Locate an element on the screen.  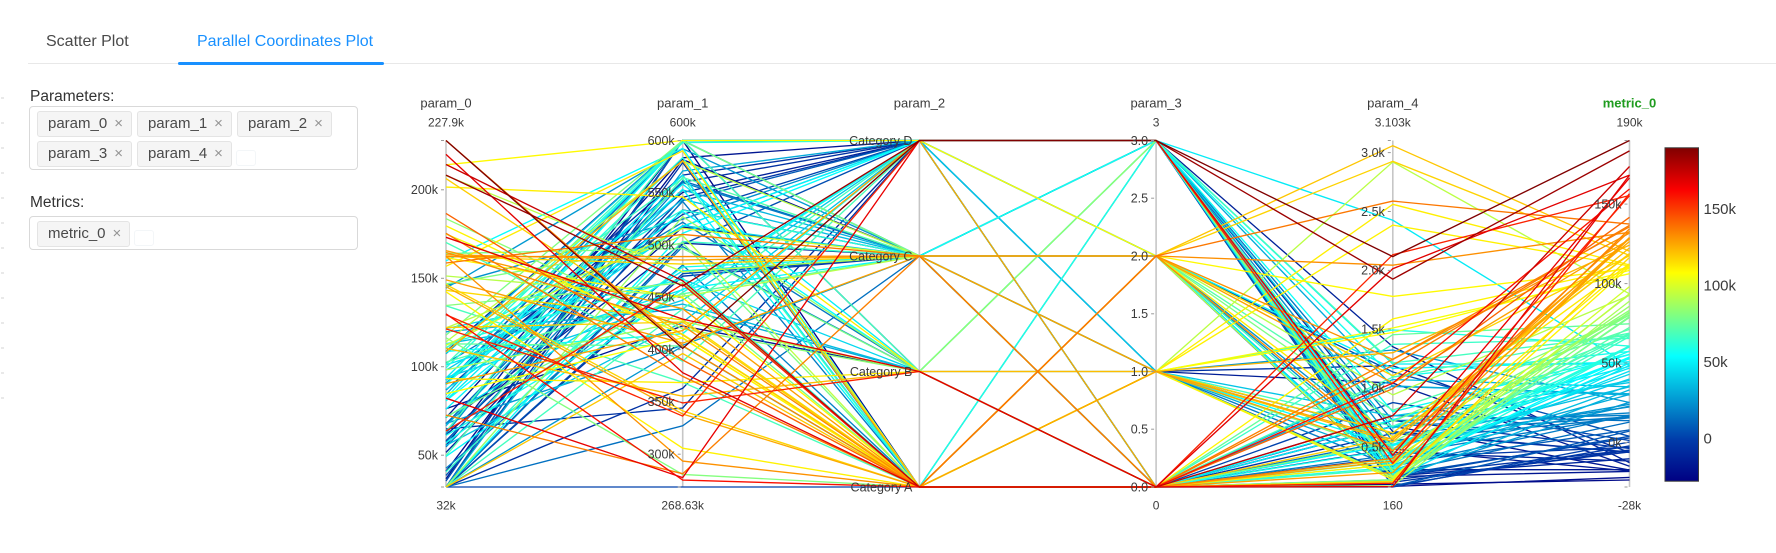
svg-text: -28k is located at coordinates (1630, 506).